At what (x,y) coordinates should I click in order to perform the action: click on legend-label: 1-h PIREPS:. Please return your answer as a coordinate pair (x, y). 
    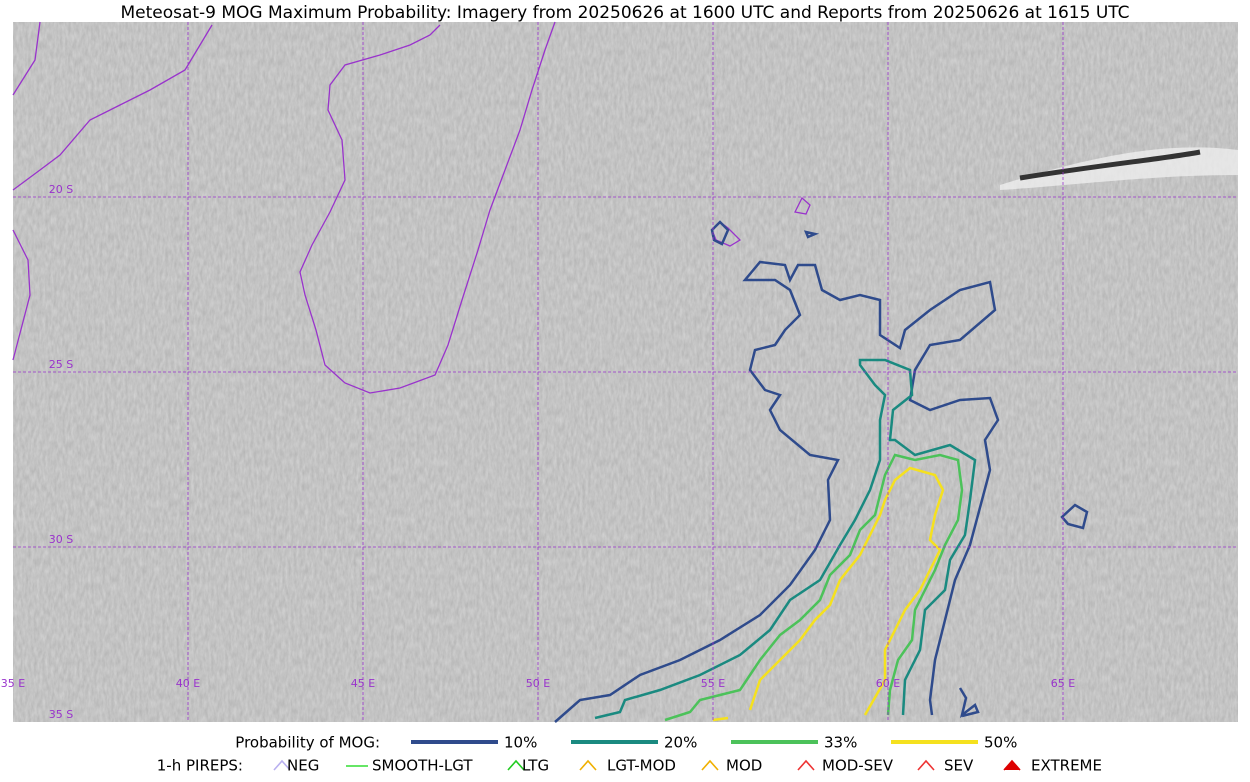
    Looking at the image, I should click on (200, 766).